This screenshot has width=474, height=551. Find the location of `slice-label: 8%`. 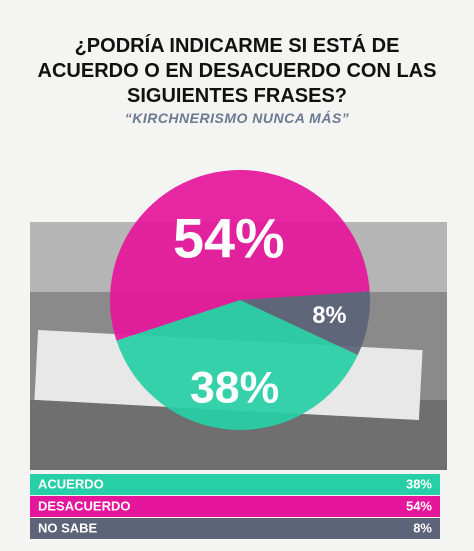

slice-label: 8% is located at coordinates (329, 316).